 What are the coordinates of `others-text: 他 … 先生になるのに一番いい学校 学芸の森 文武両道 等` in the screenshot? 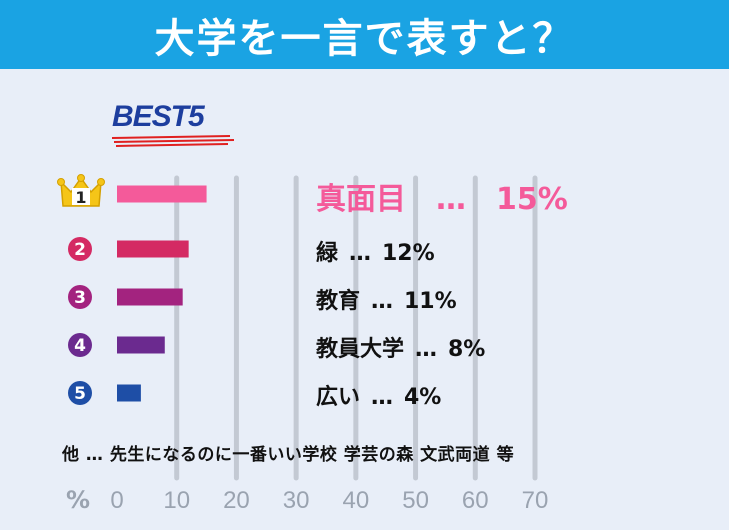 It's located at (288, 455).